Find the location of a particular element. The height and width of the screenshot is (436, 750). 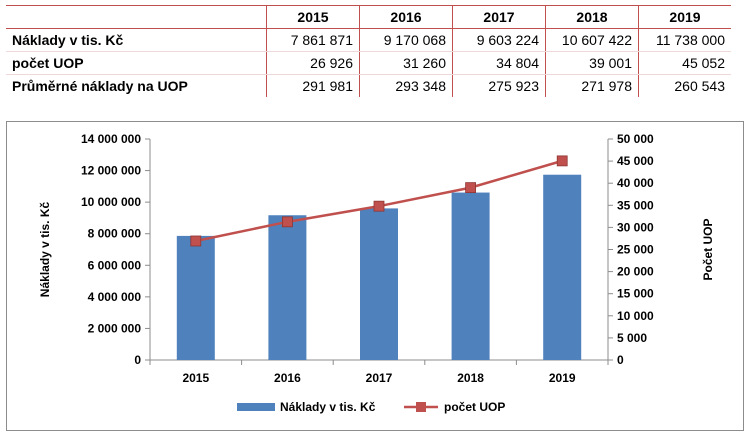

table-header-row: 2015 2016 2017 2018 2019 is located at coordinates (368, 17).